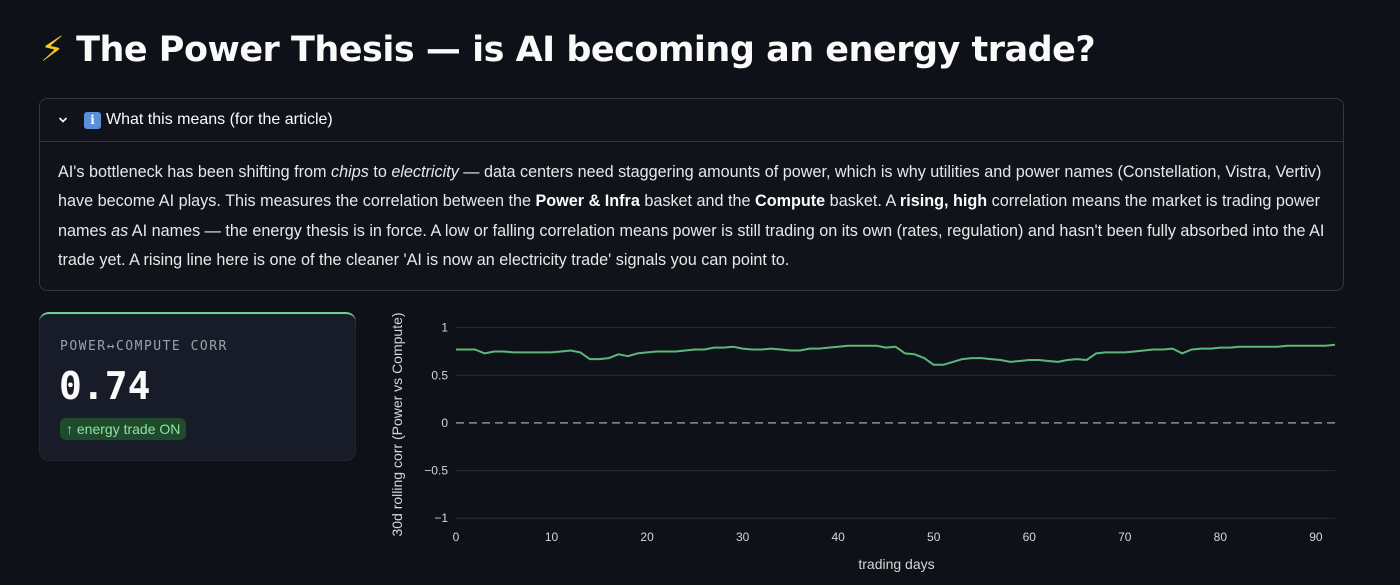 Image resolution: width=1400 pixels, height=585 pixels. I want to click on y-tick-label: 0, so click(444, 423).